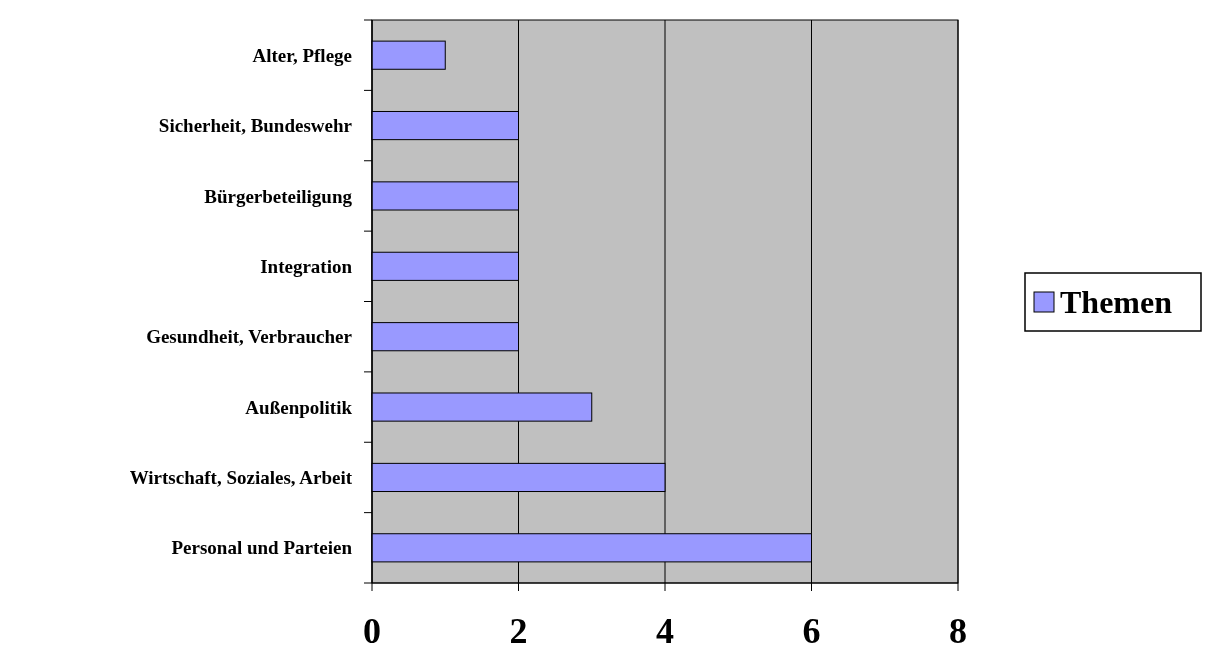 The height and width of the screenshot is (653, 1218). Describe the element at coordinates (302, 55) in the screenshot. I see `y-tick-label: Alter, Pflege` at that location.